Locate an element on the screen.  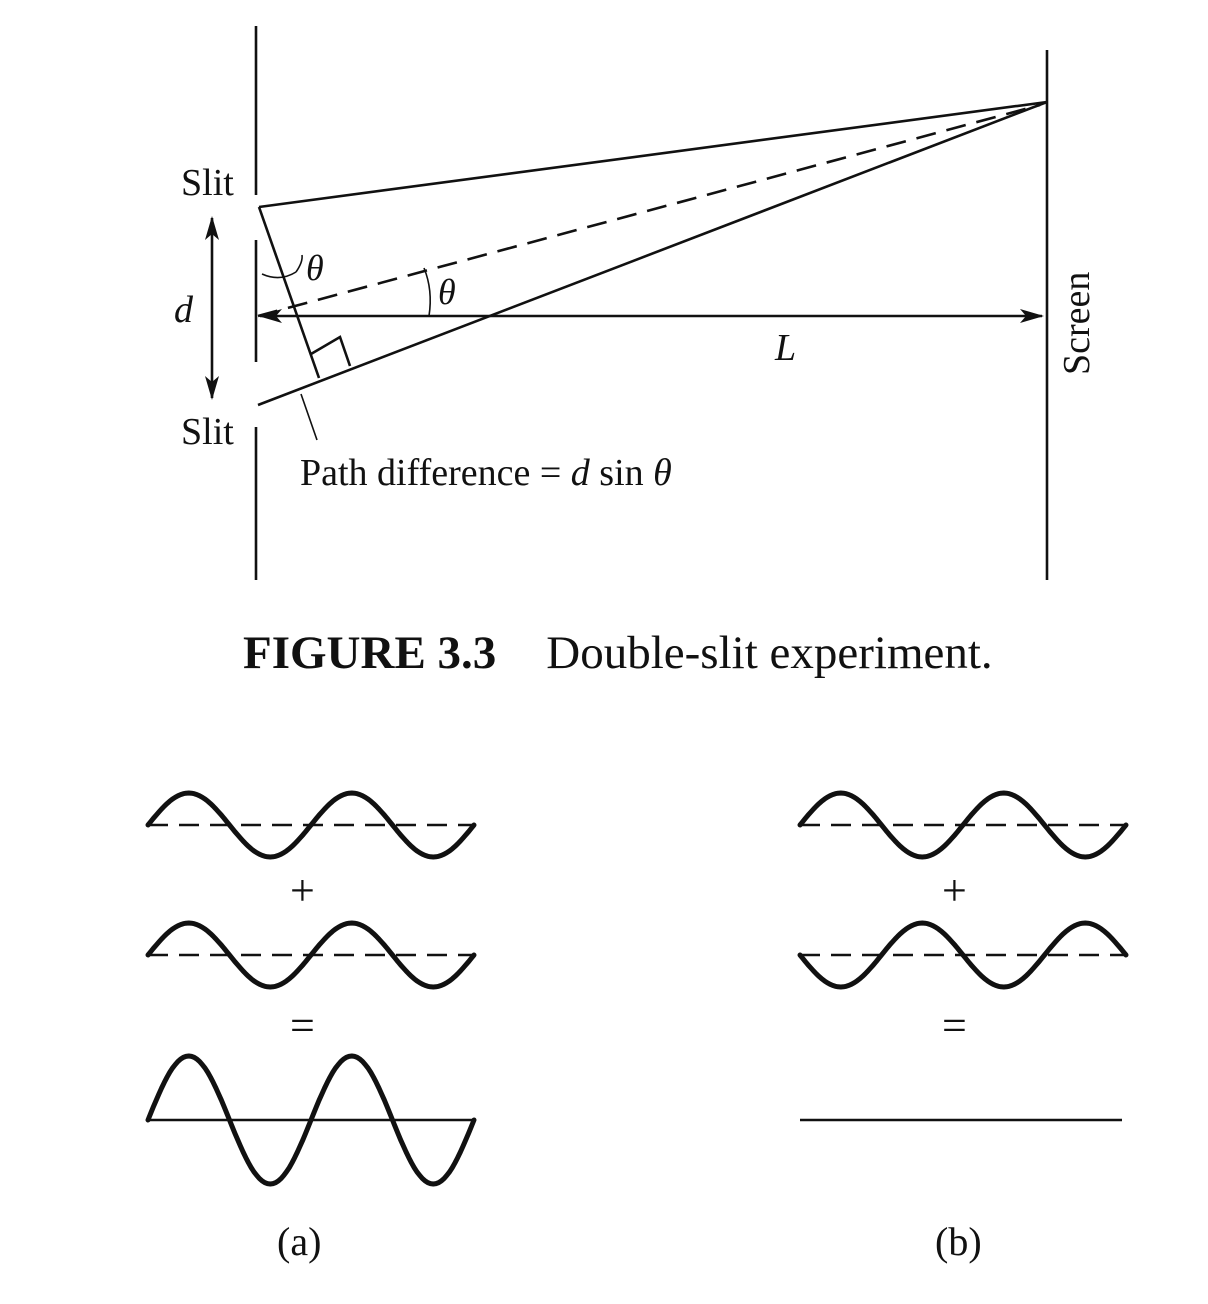
figure-caption: FIGURE 3.3 Double-slit experiment. is located at coordinates (618, 653).